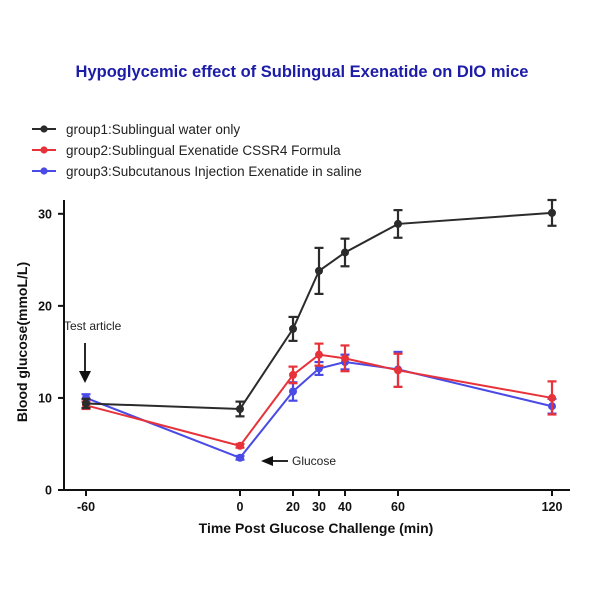 This screenshot has width=600, height=605. What do you see at coordinates (45, 214) in the screenshot?
I see `y-tick-label: 30` at bounding box center [45, 214].